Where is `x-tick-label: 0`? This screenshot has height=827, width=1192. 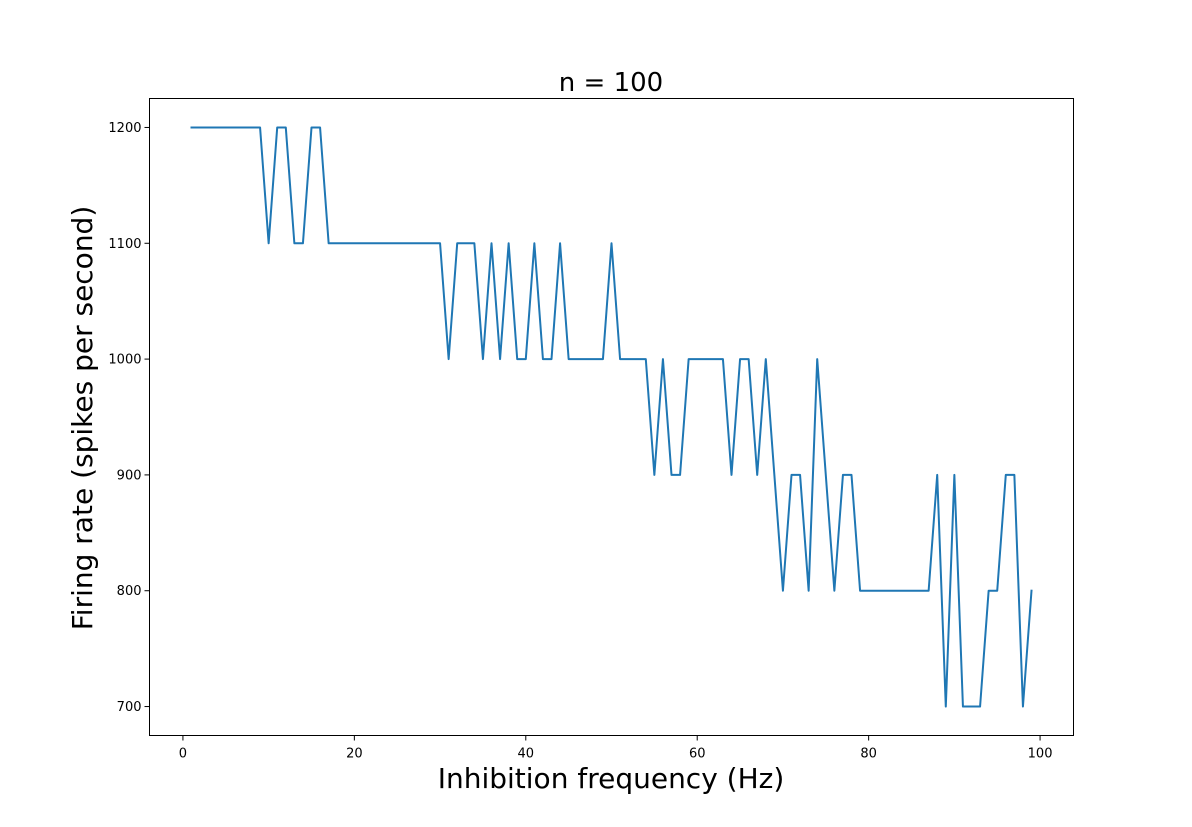 x-tick-label: 0 is located at coordinates (183, 754).